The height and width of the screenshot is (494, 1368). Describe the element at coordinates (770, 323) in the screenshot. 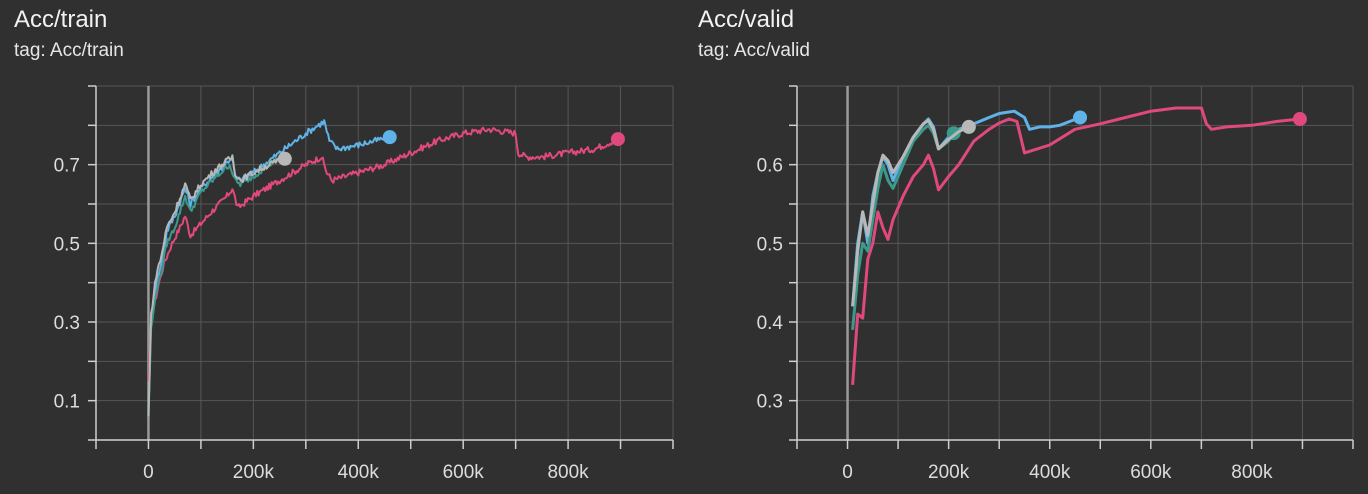

I see `y-tick-label: 0.4` at that location.